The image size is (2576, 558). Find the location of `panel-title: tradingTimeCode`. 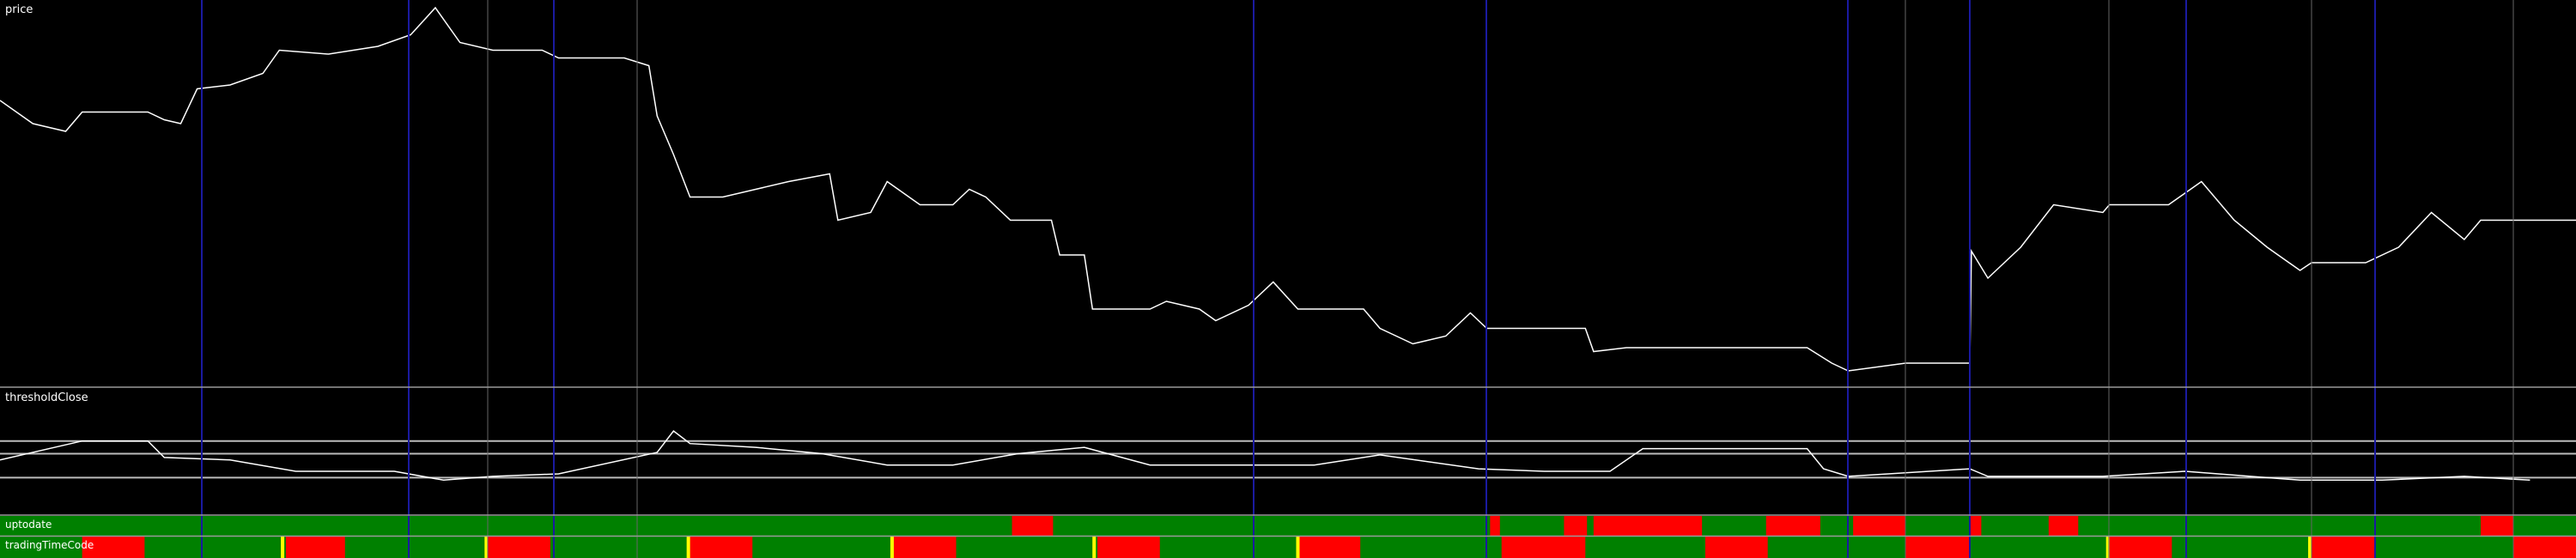

panel-title: tradingTimeCode is located at coordinates (49, 545).